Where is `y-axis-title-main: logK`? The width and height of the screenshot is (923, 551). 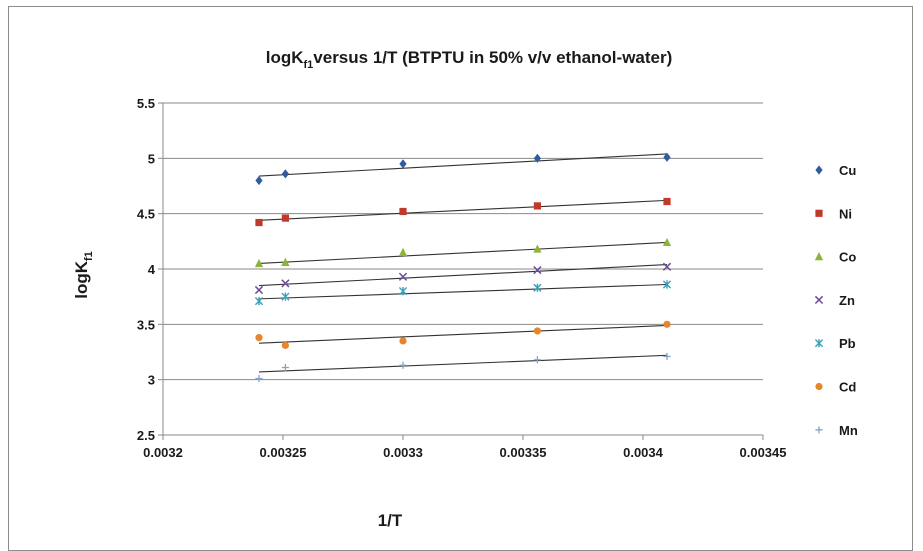 y-axis-title-main: logK is located at coordinates (81, 279).